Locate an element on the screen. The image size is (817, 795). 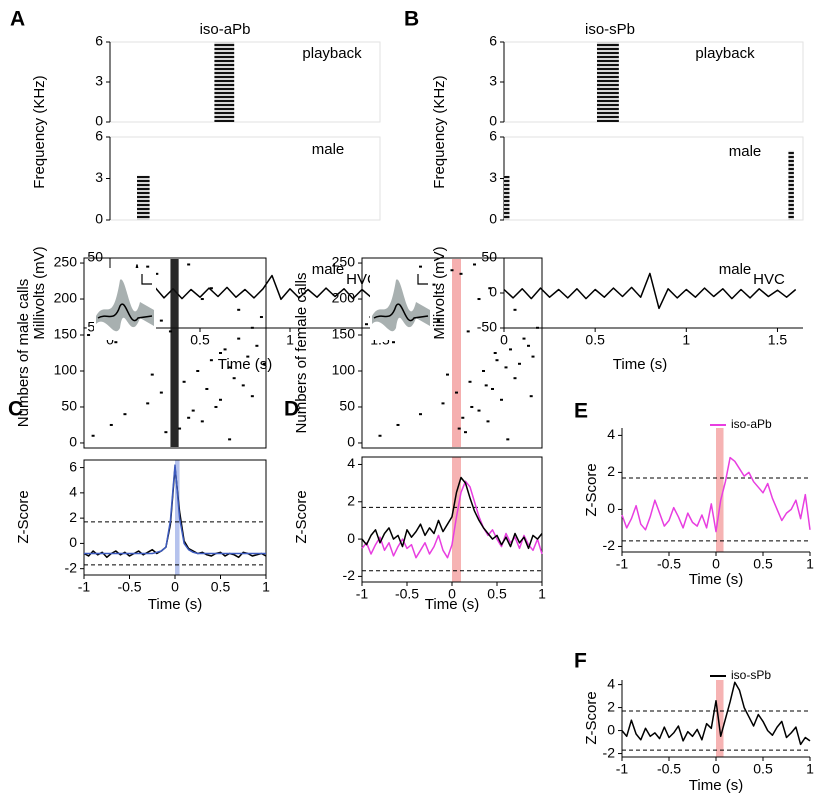
plot-frame is located at coordinates (175, 353).